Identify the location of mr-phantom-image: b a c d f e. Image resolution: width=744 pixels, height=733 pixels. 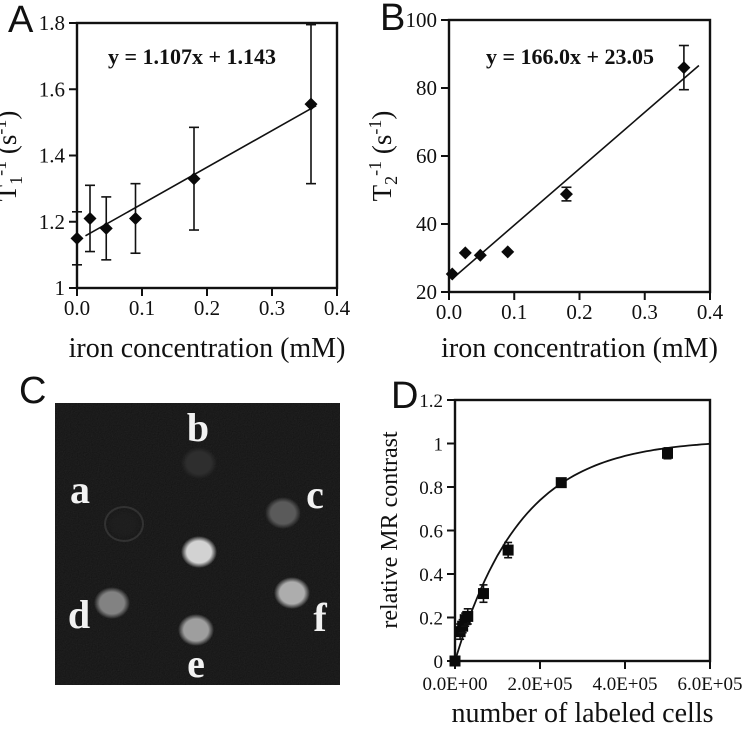
(197, 544).